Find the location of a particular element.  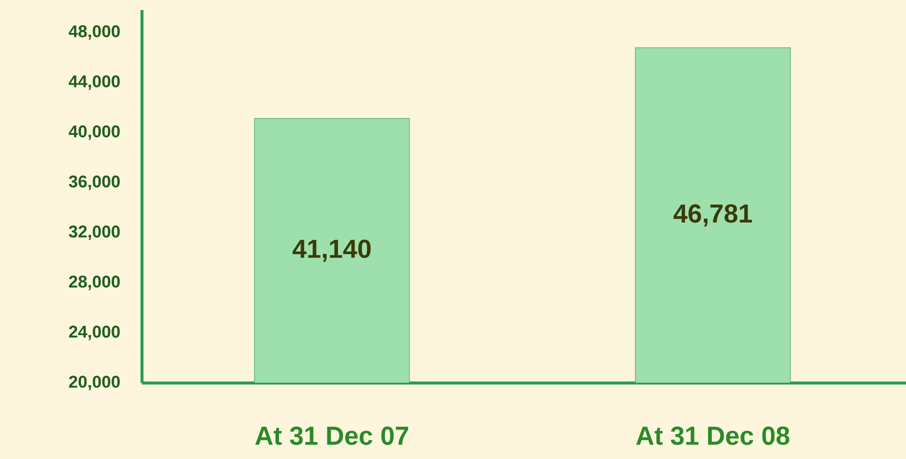

x-tick-label: At 31 Dec 07 is located at coordinates (331, 435).